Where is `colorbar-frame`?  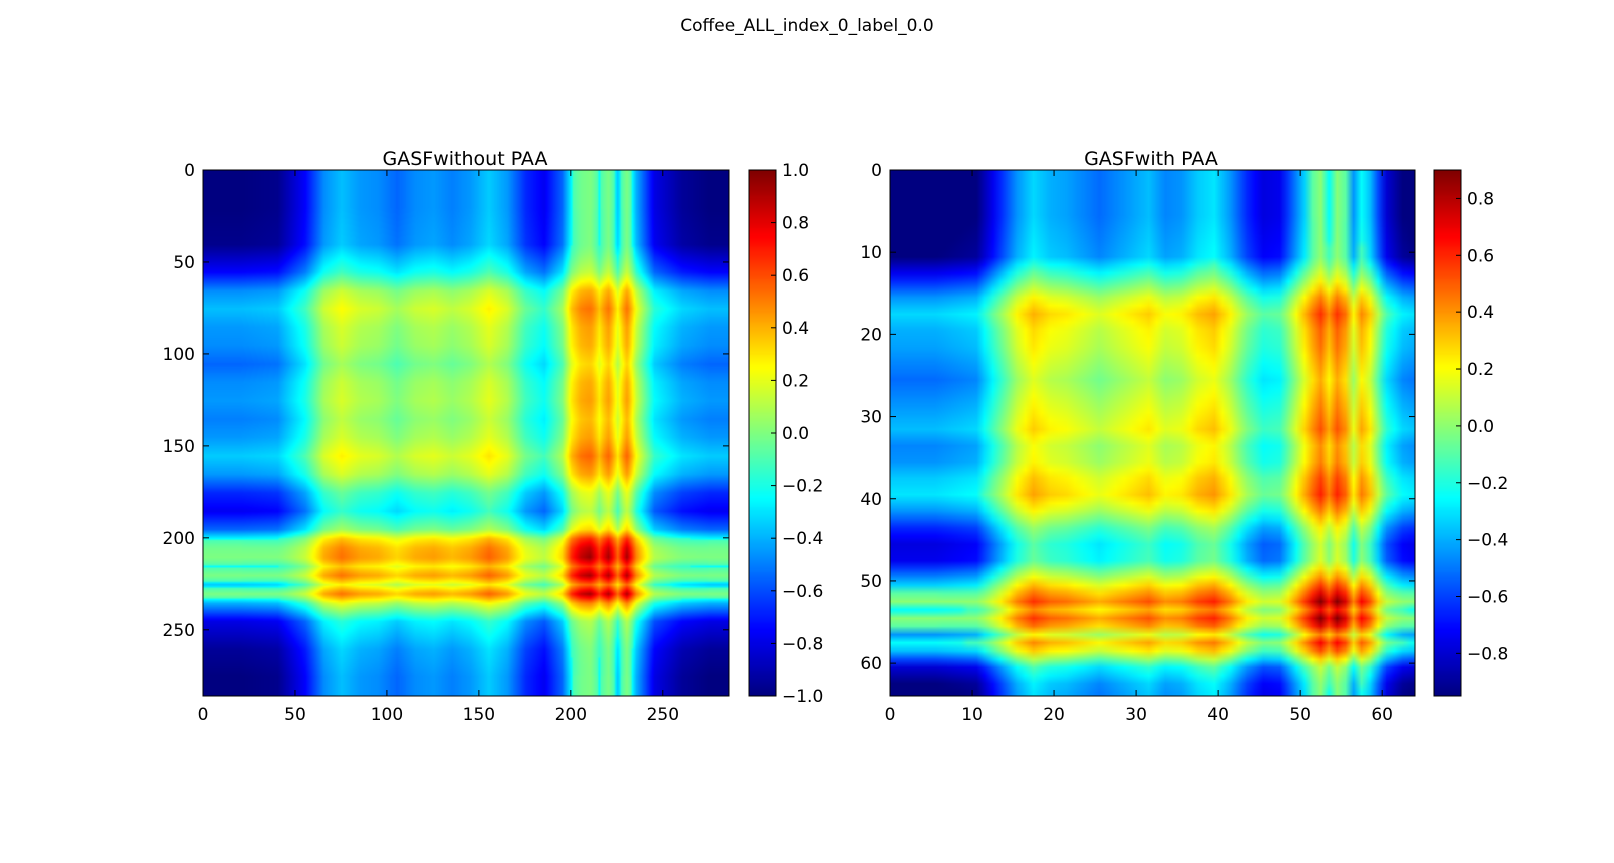
colorbar-frame is located at coordinates (1447, 433).